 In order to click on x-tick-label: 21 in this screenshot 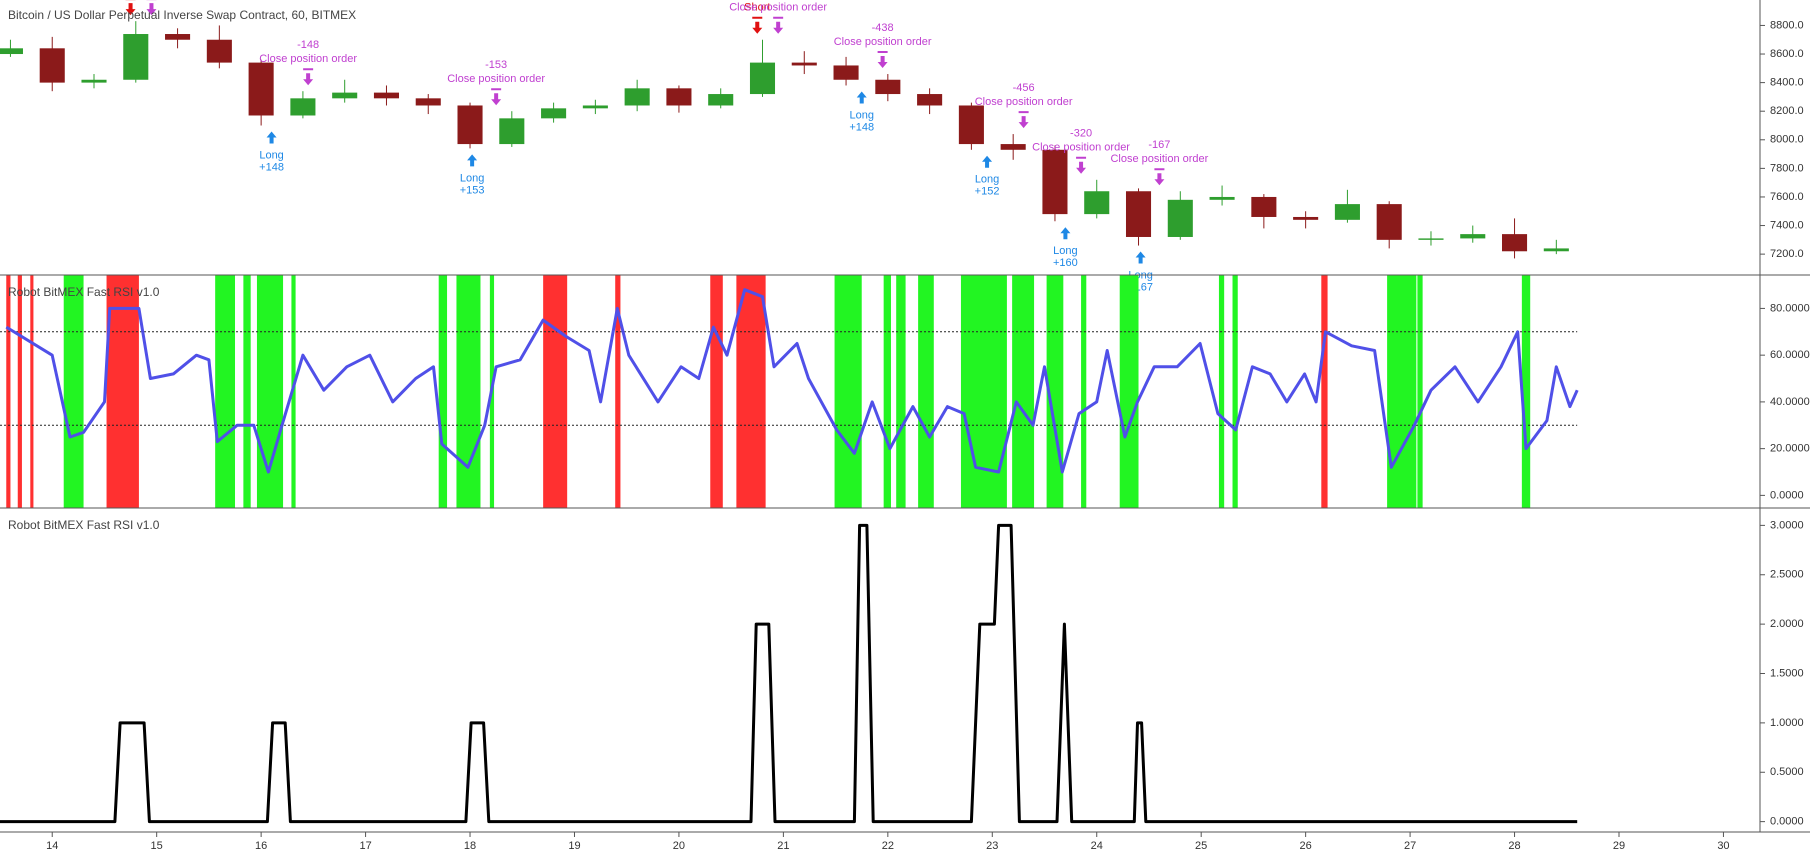, I will do `click(783, 846)`.